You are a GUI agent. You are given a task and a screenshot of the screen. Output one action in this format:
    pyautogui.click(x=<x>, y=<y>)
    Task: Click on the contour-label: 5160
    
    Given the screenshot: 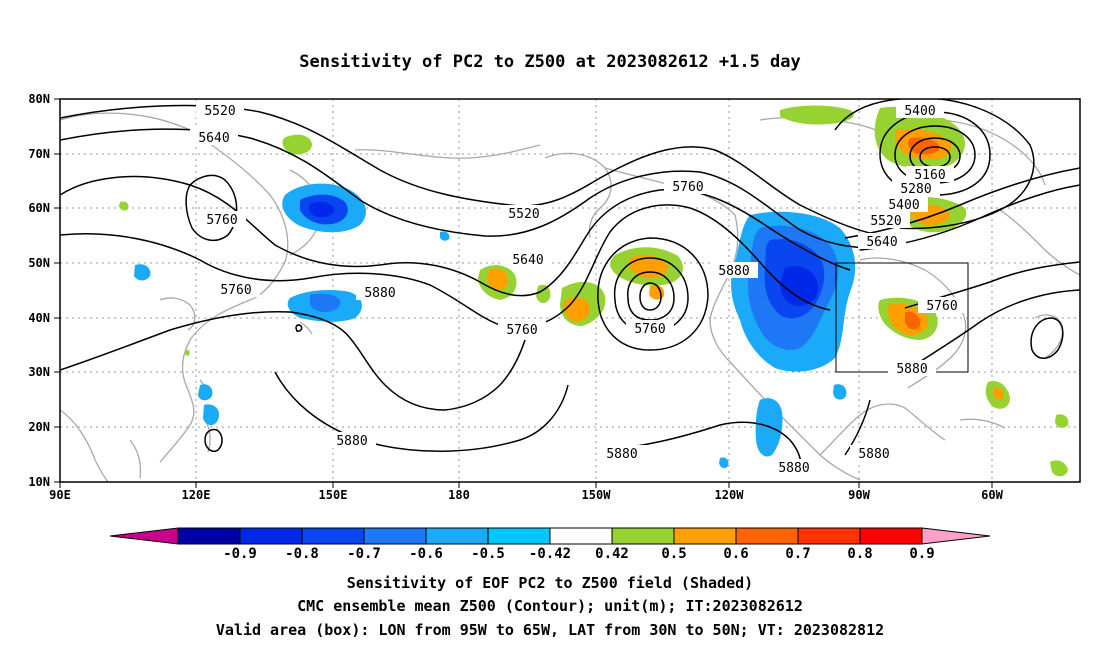 What is the action you would take?
    pyautogui.click(x=930, y=174)
    